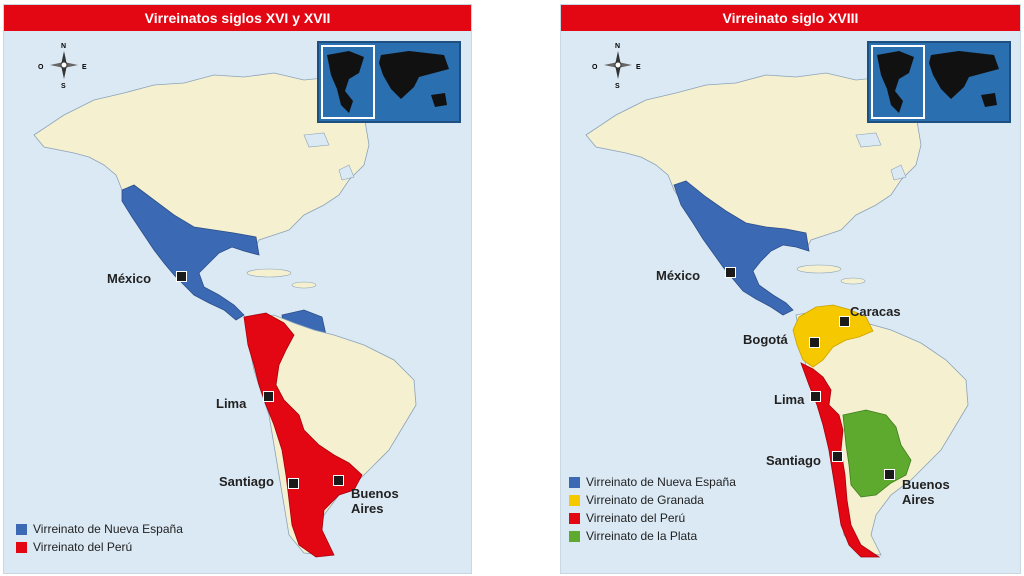  I want to click on region-peru, so click(303, 435).